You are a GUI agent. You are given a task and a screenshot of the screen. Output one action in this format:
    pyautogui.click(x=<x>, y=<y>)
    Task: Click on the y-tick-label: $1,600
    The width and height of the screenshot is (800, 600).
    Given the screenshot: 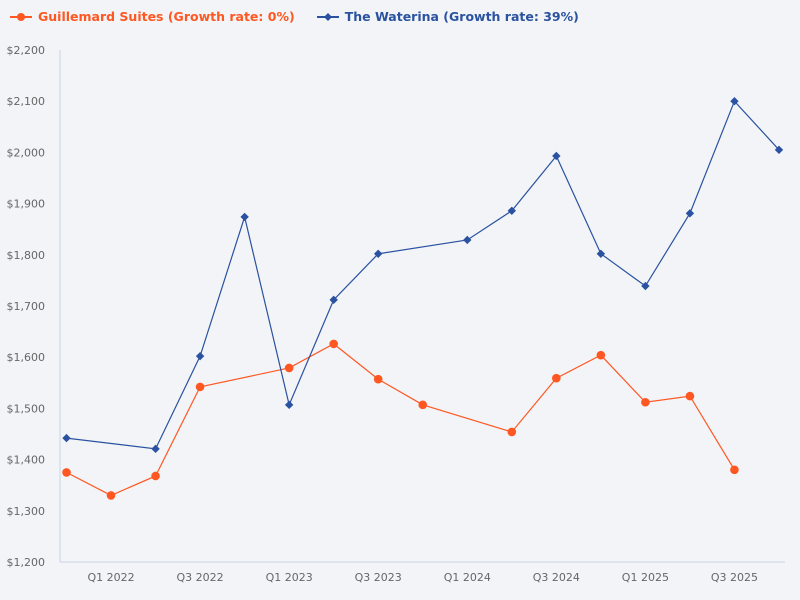 What is the action you would take?
    pyautogui.click(x=26, y=357)
    